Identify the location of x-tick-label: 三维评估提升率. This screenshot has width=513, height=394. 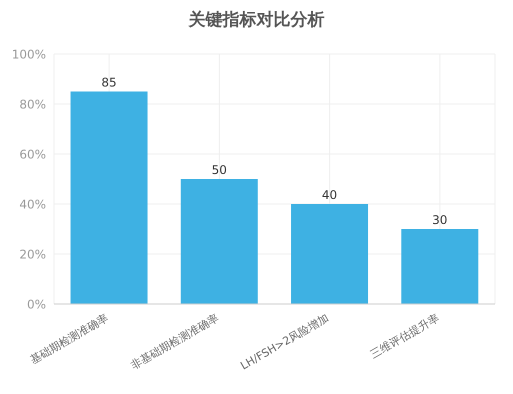
(405, 336).